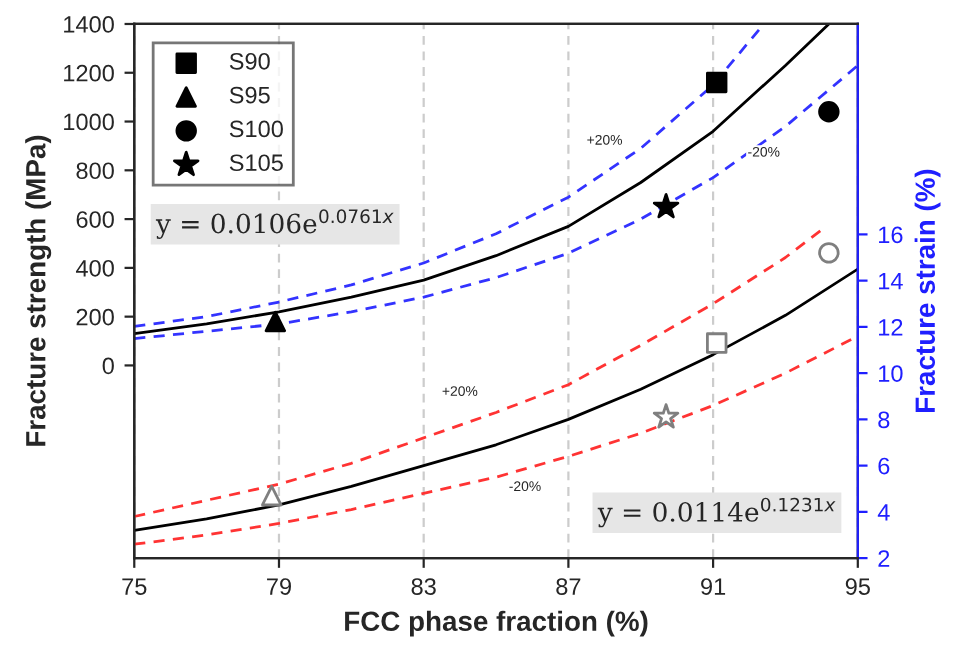  Describe the element at coordinates (713, 586) in the screenshot. I see `x-tick-label: 91` at that location.